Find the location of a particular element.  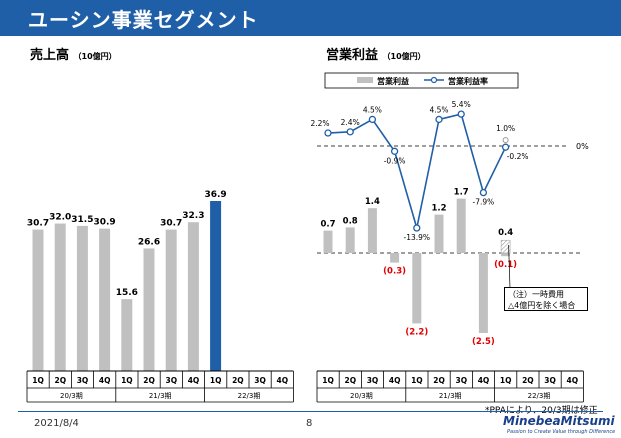

adjusted-margin-label: 1.0% is located at coordinates (505, 128).